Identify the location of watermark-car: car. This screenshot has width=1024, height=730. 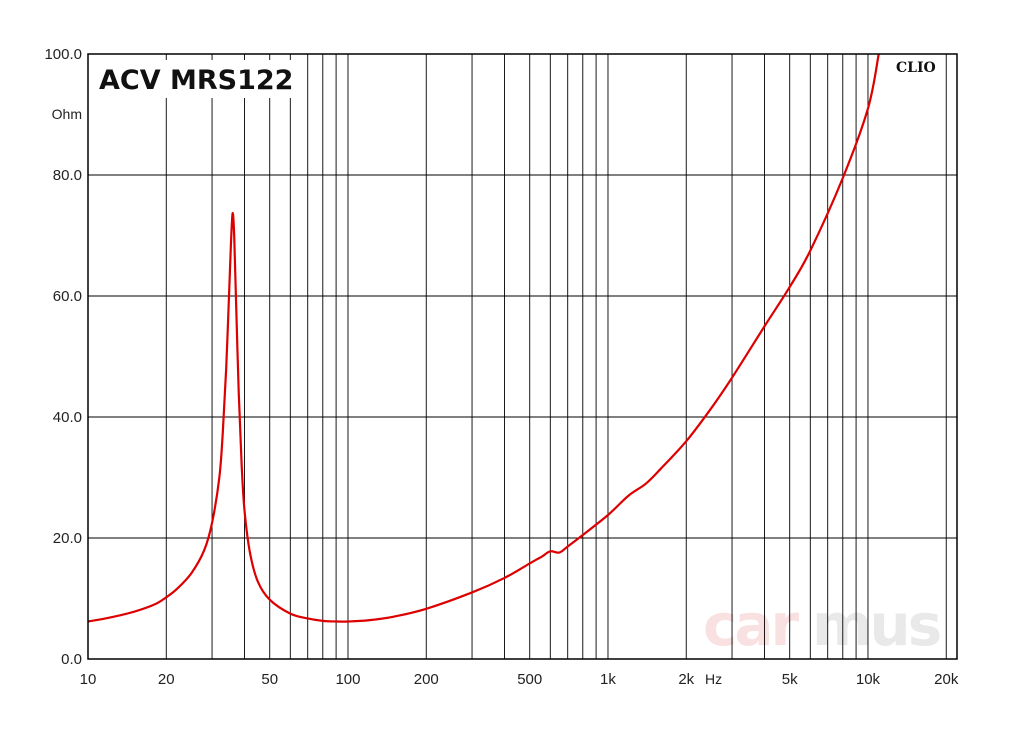
(751, 625).